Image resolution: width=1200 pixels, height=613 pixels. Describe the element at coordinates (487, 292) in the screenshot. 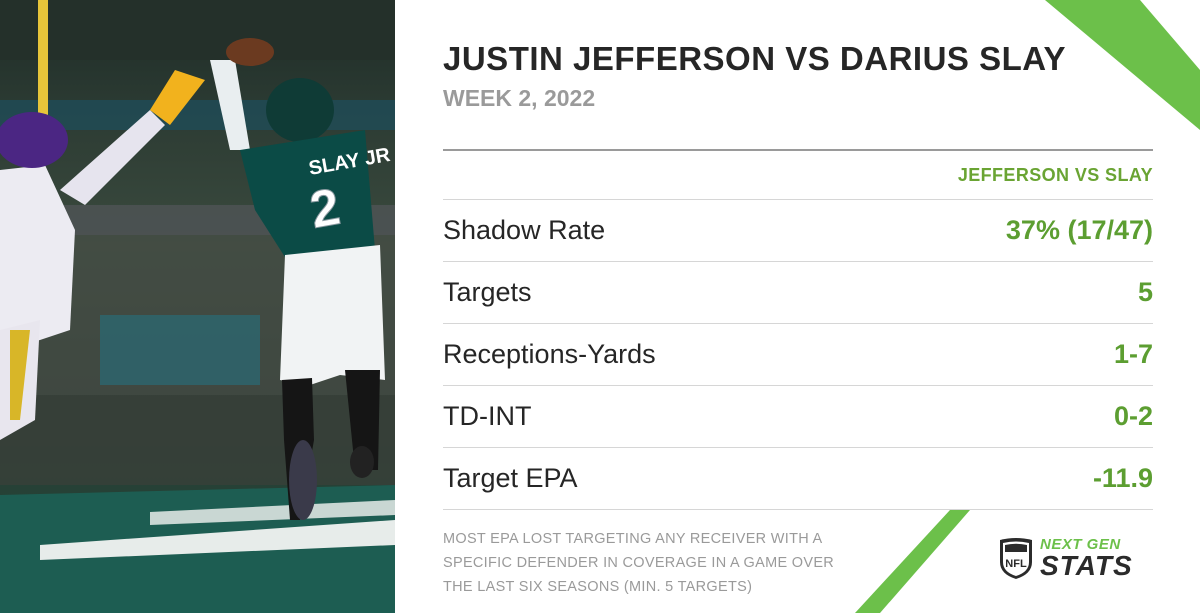

I see `stat-label: Targets` at that location.